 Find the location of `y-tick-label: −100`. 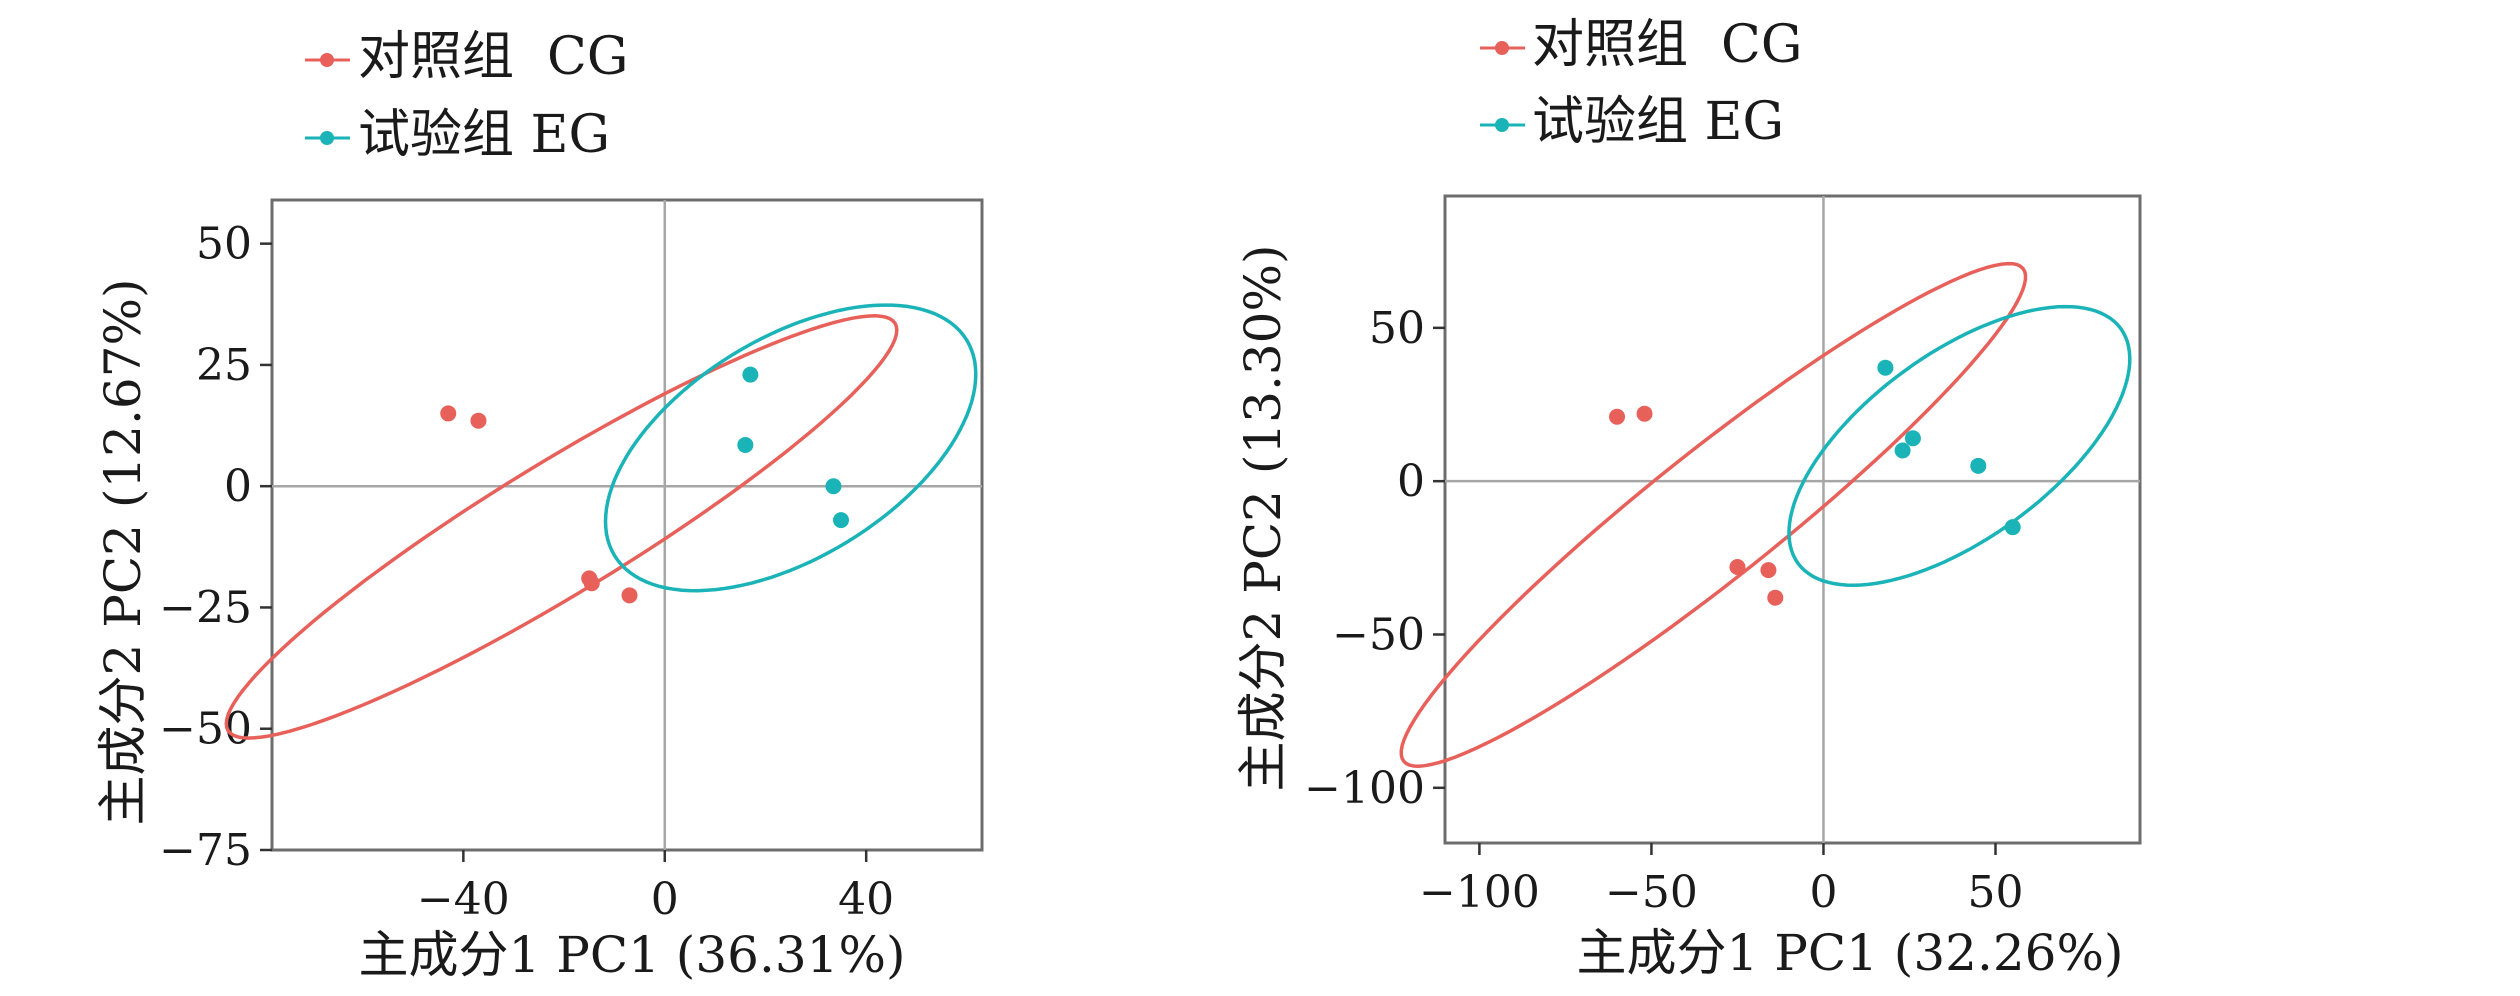

y-tick-label: −100 is located at coordinates (1364, 788).